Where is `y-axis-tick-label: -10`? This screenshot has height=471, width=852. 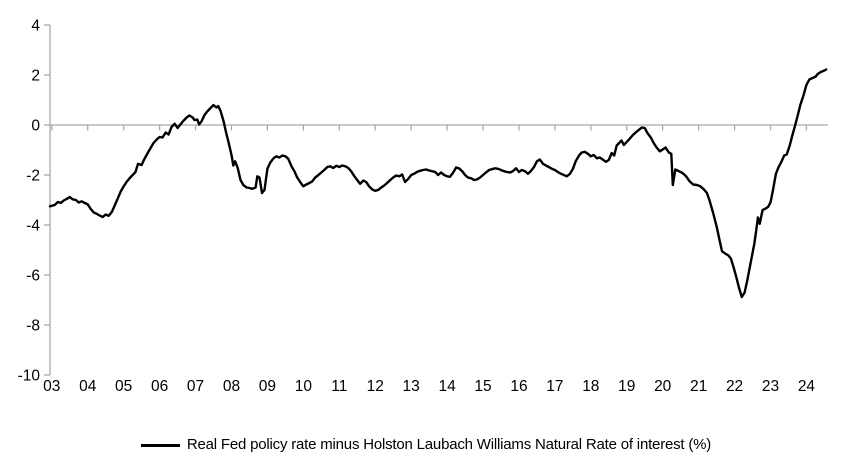
y-axis-tick-label: -10 is located at coordinates (29, 376).